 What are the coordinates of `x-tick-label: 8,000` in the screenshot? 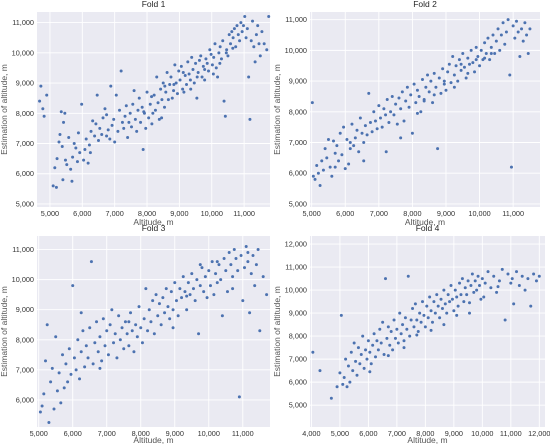 It's located at (412, 213).